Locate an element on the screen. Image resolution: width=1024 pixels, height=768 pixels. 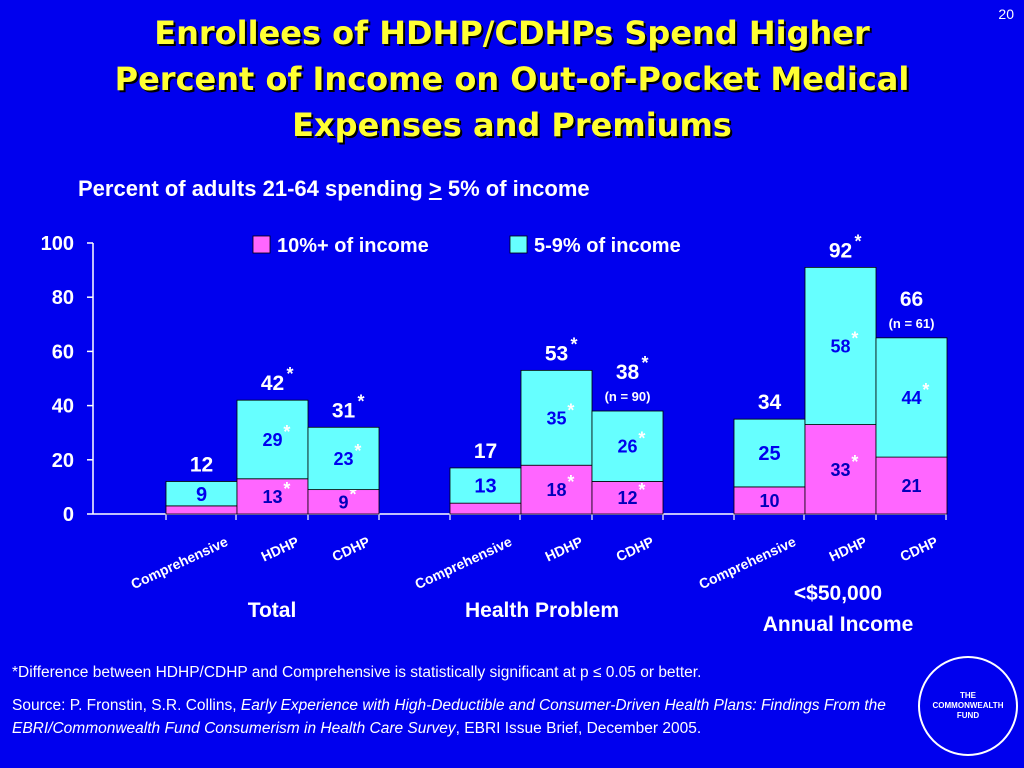
legend-label: 5-9% of income is located at coordinates (607, 246).